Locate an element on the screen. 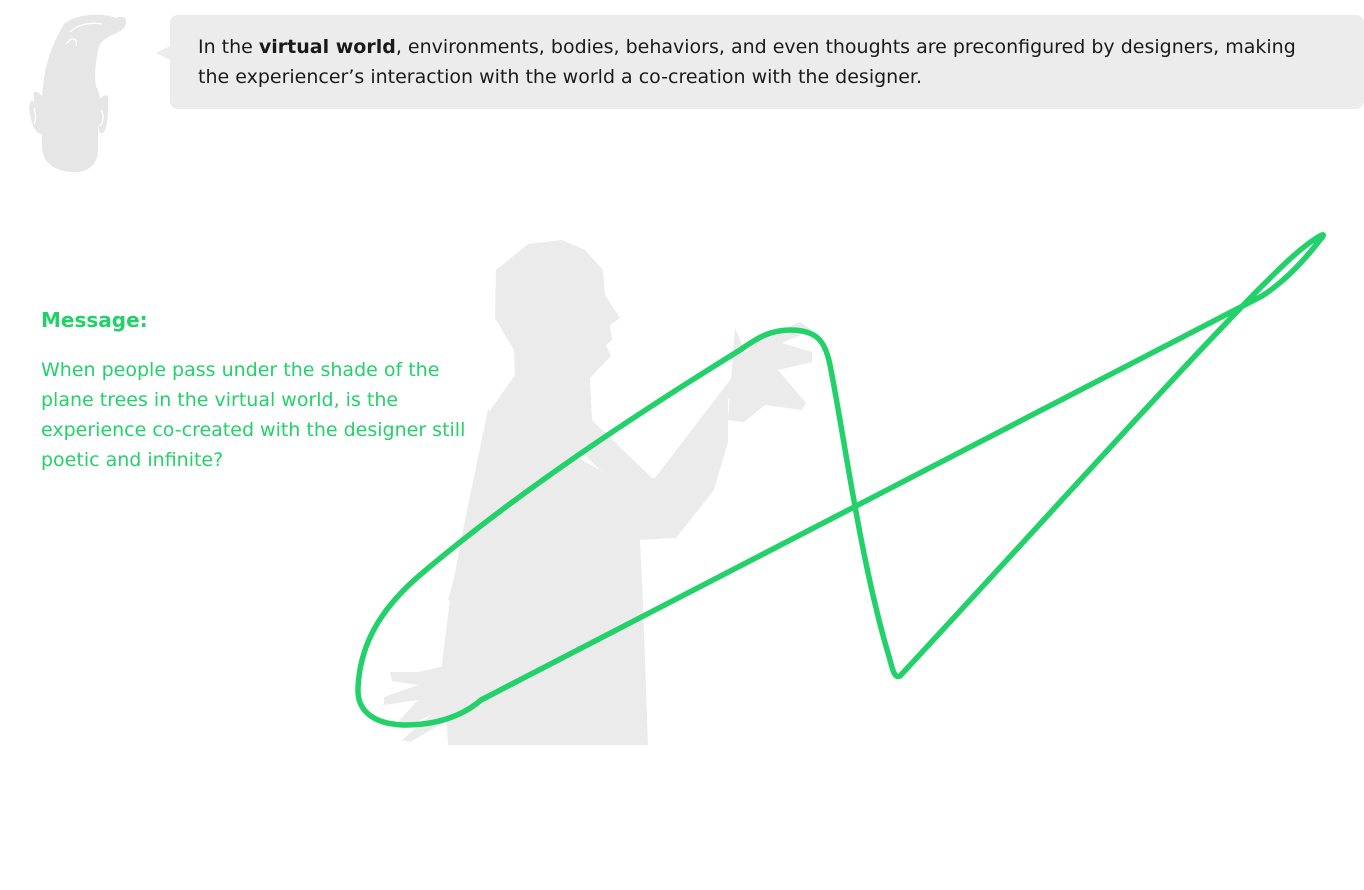 This screenshot has height=890, width=1364. speech-text-intro: In the is located at coordinates (228, 47).